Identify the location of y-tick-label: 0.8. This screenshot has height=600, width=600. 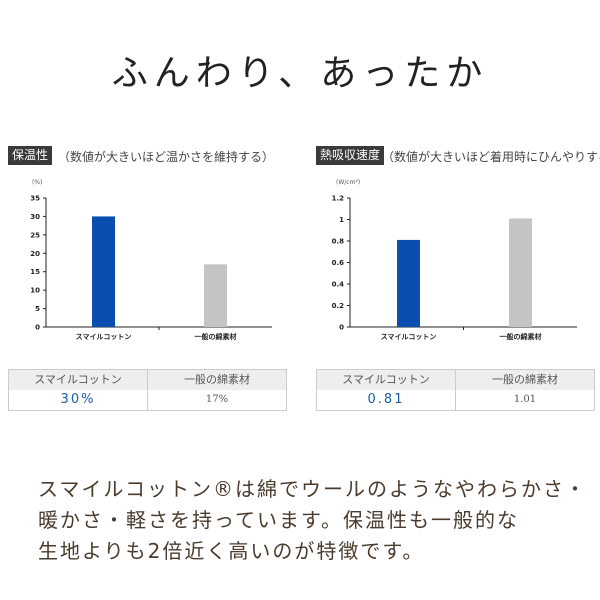
(338, 242).